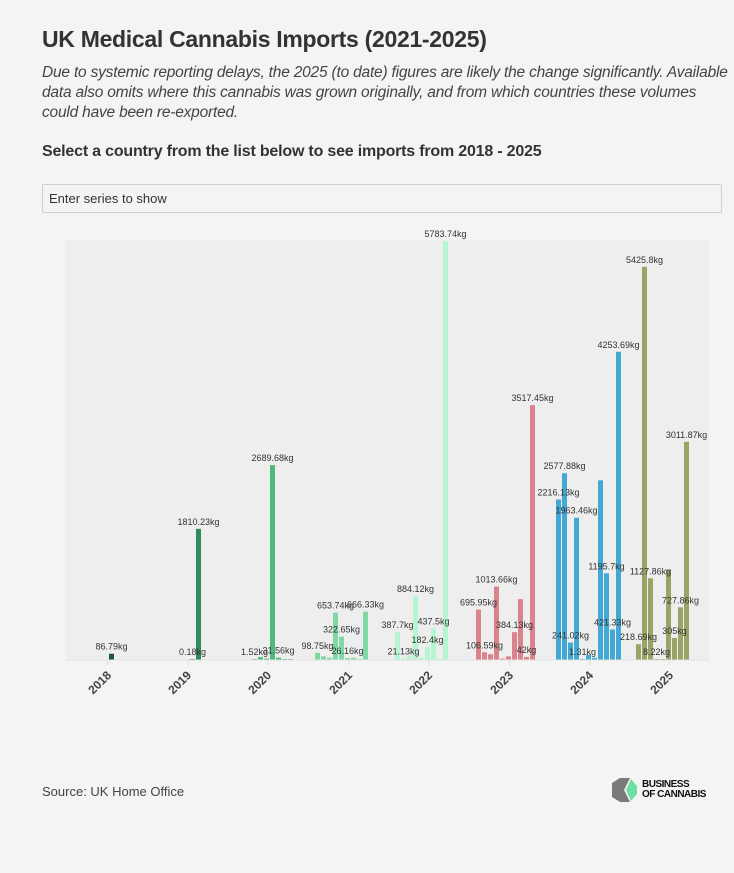  What do you see at coordinates (674, 794) in the screenshot?
I see `logo-line-2: of Cannabis` at bounding box center [674, 794].